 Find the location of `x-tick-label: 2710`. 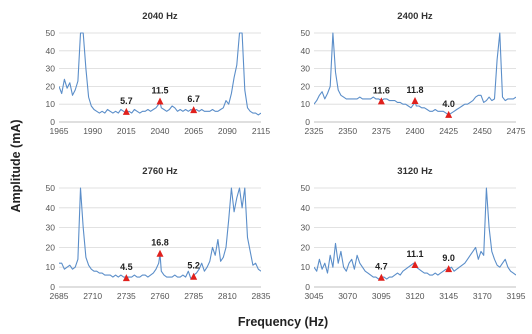

x-tick-label: 2710 is located at coordinates (92, 296).